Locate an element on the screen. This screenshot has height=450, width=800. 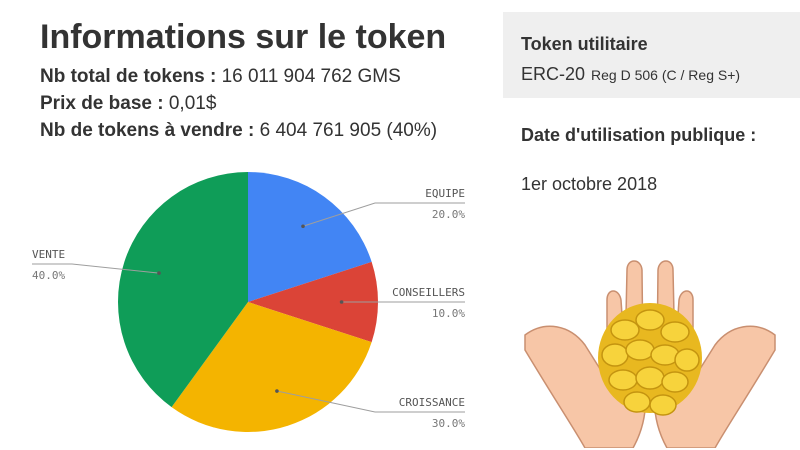
total-tokens-value: 16 011 904 762 GMS is located at coordinates (311, 76).